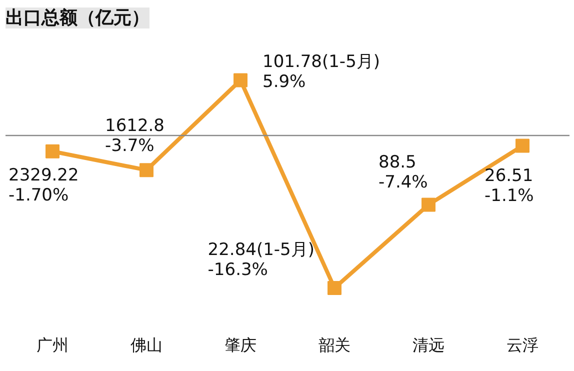 The image size is (574, 371). Describe the element at coordinates (321, 72) in the screenshot. I see `data-label: 101.78(1-5月) 5.9%` at that location.